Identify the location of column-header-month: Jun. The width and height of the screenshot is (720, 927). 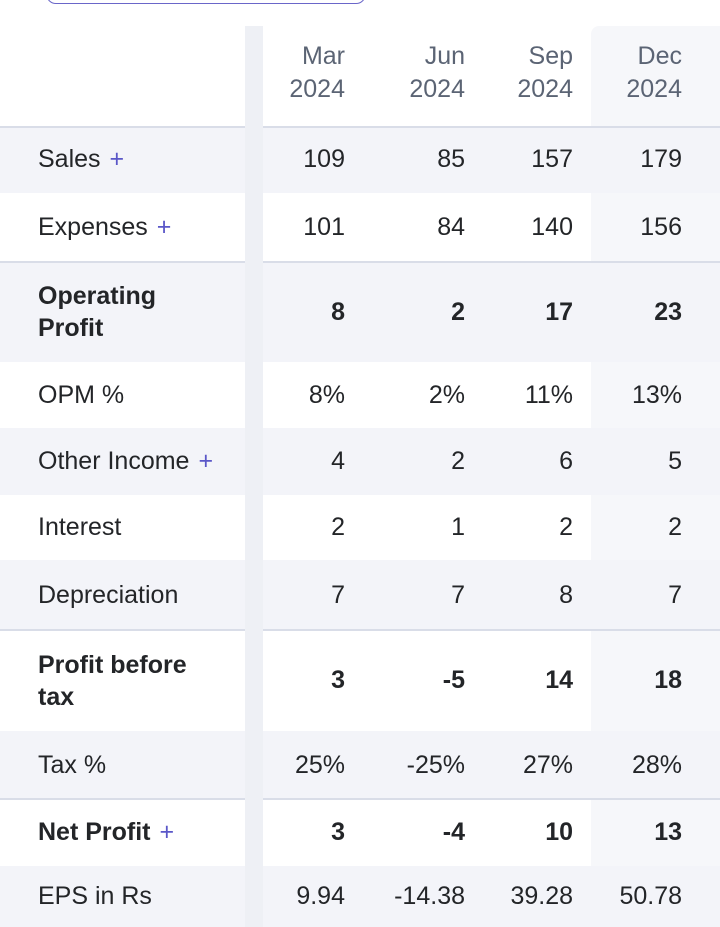
(444, 56).